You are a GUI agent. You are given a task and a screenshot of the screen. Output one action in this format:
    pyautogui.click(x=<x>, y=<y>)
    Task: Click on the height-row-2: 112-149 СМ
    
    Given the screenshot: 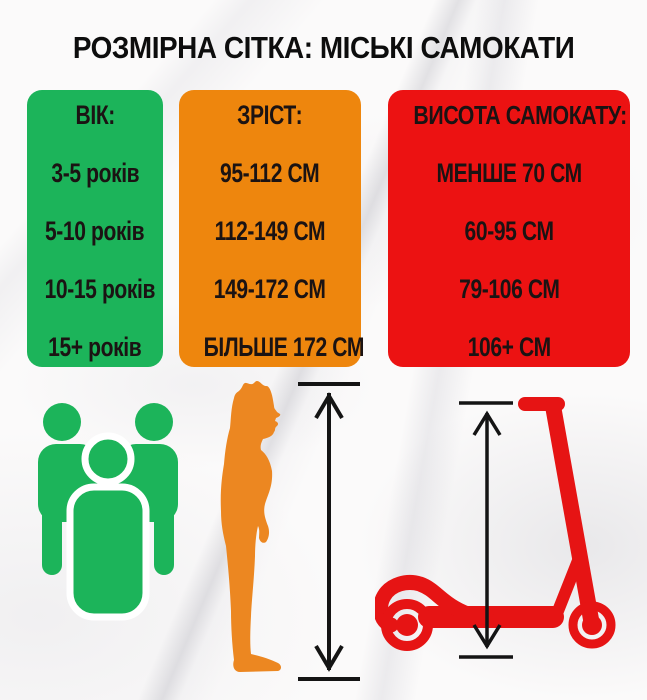 What is the action you would take?
    pyautogui.click(x=270, y=231)
    